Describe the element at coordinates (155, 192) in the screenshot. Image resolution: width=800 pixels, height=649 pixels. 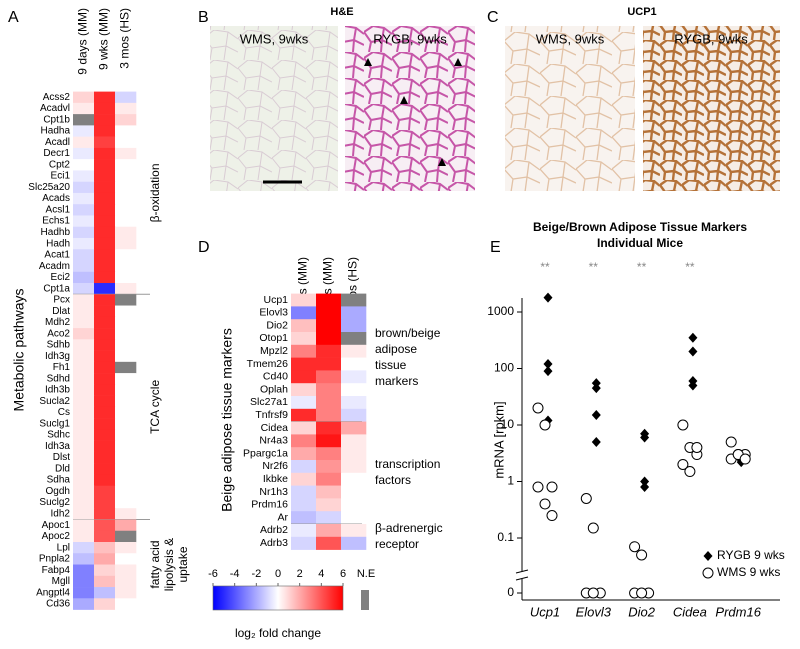
I see `group-label: β-oxidation` at that location.